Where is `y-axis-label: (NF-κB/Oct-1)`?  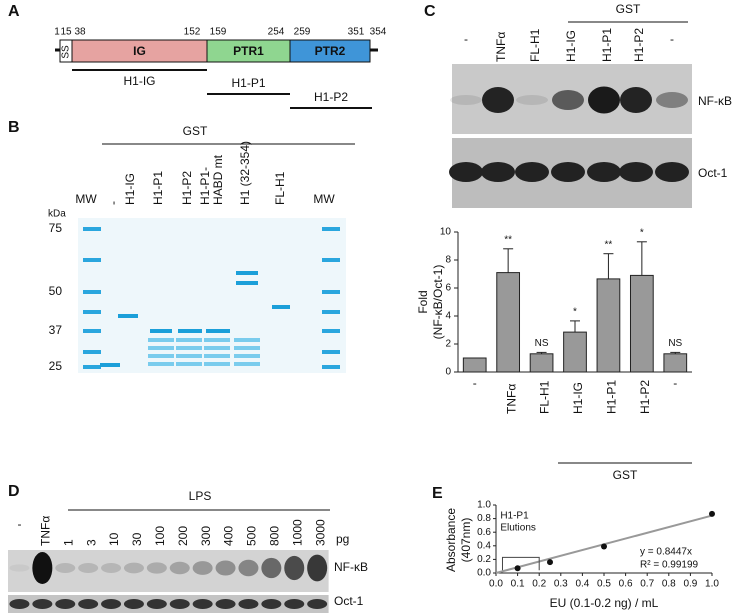
y-axis-label: (NF-κB/Oct-1) is located at coordinates (438, 302).